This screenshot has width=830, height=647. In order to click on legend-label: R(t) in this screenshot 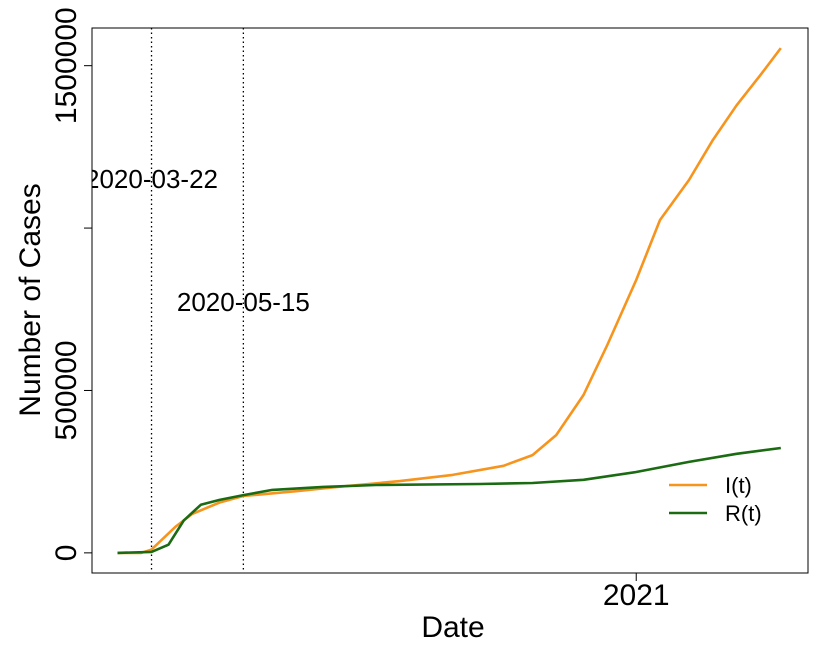, I will do `click(743, 513)`.